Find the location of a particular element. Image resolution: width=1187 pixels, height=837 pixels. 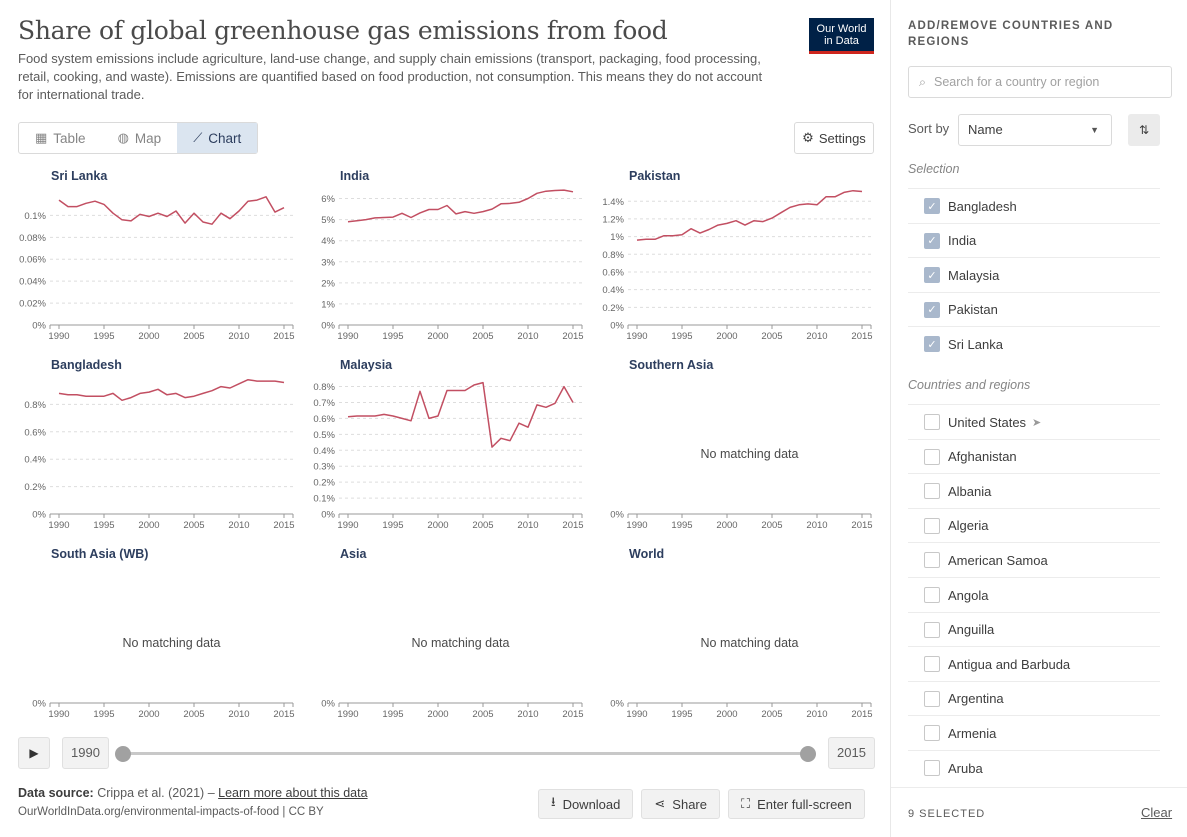

download-button: ⭳ Download is located at coordinates (586, 804).